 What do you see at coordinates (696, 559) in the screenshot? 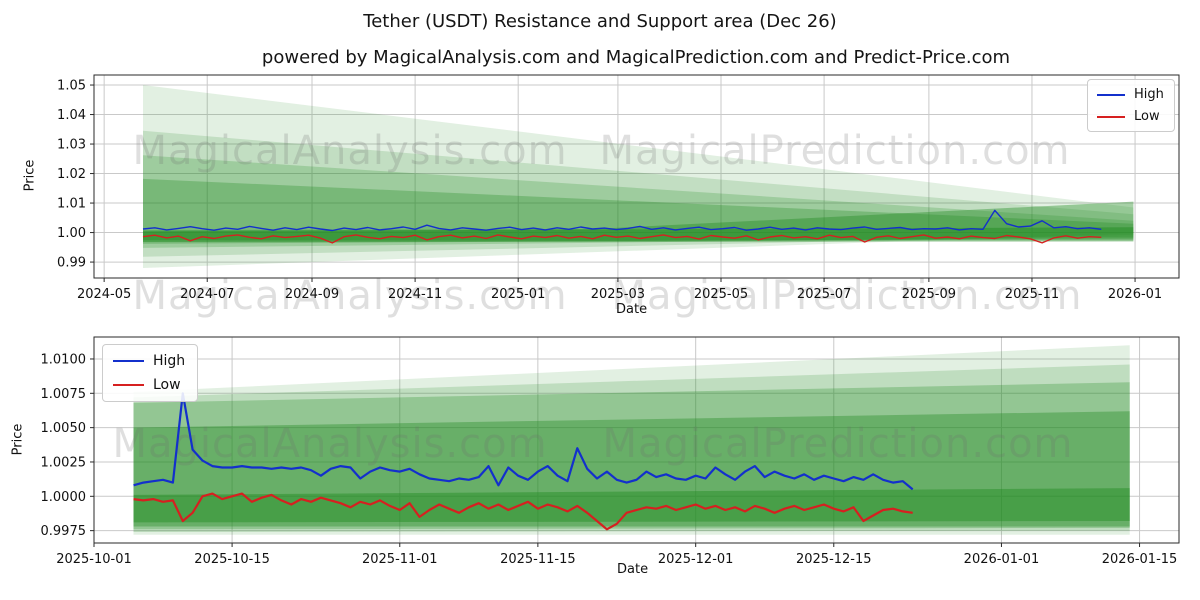
I see `x-tick-label: 2025-12-01` at bounding box center [696, 559].